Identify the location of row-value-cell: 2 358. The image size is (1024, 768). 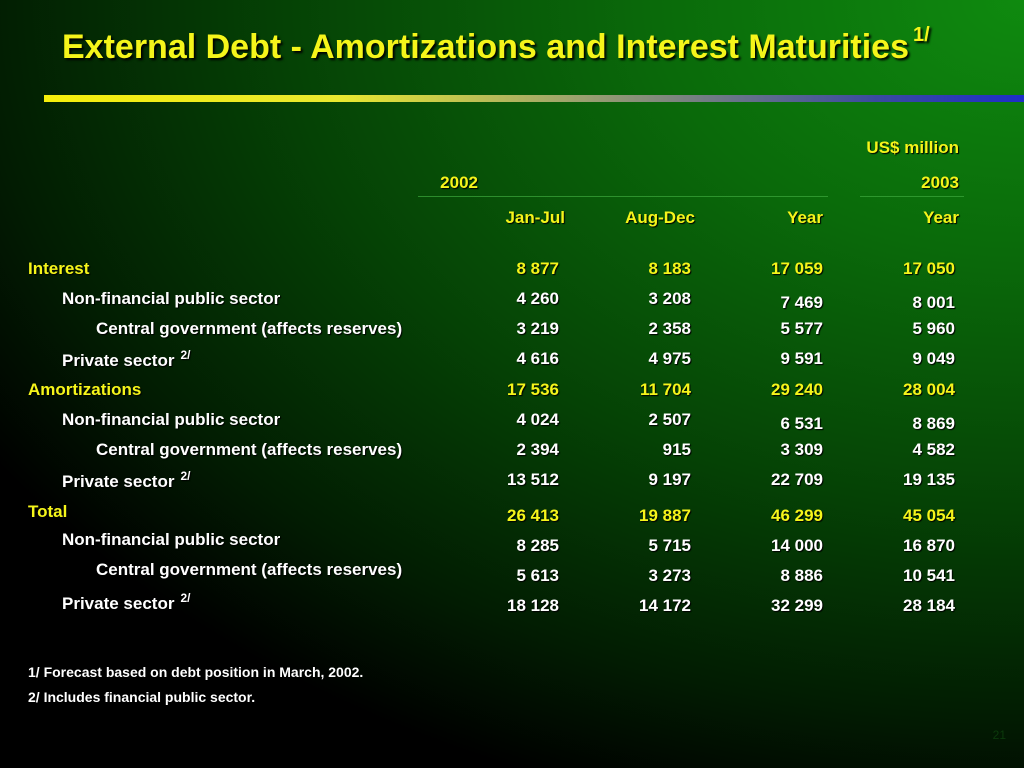
(669, 328).